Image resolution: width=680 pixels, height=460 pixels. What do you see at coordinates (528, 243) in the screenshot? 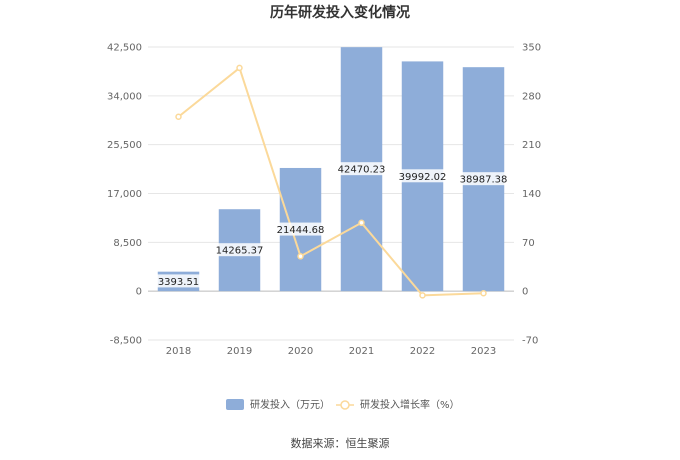
I see `y-right-tick-label: 70` at bounding box center [528, 243].